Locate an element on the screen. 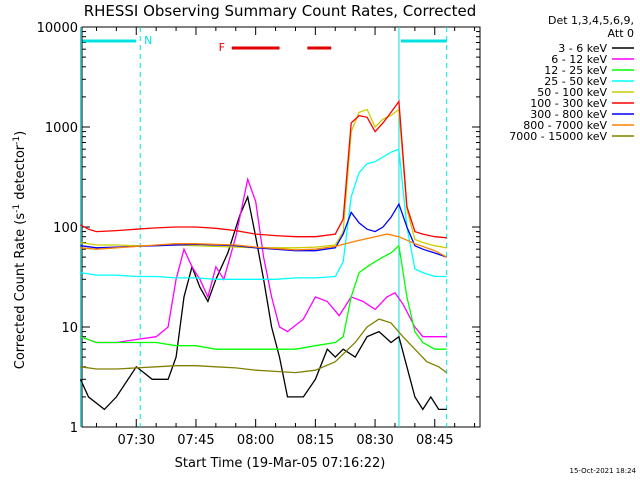 The height and width of the screenshot is (480, 640). y-axis-label-main: Corrected Count Rate (s is located at coordinates (20, 291).